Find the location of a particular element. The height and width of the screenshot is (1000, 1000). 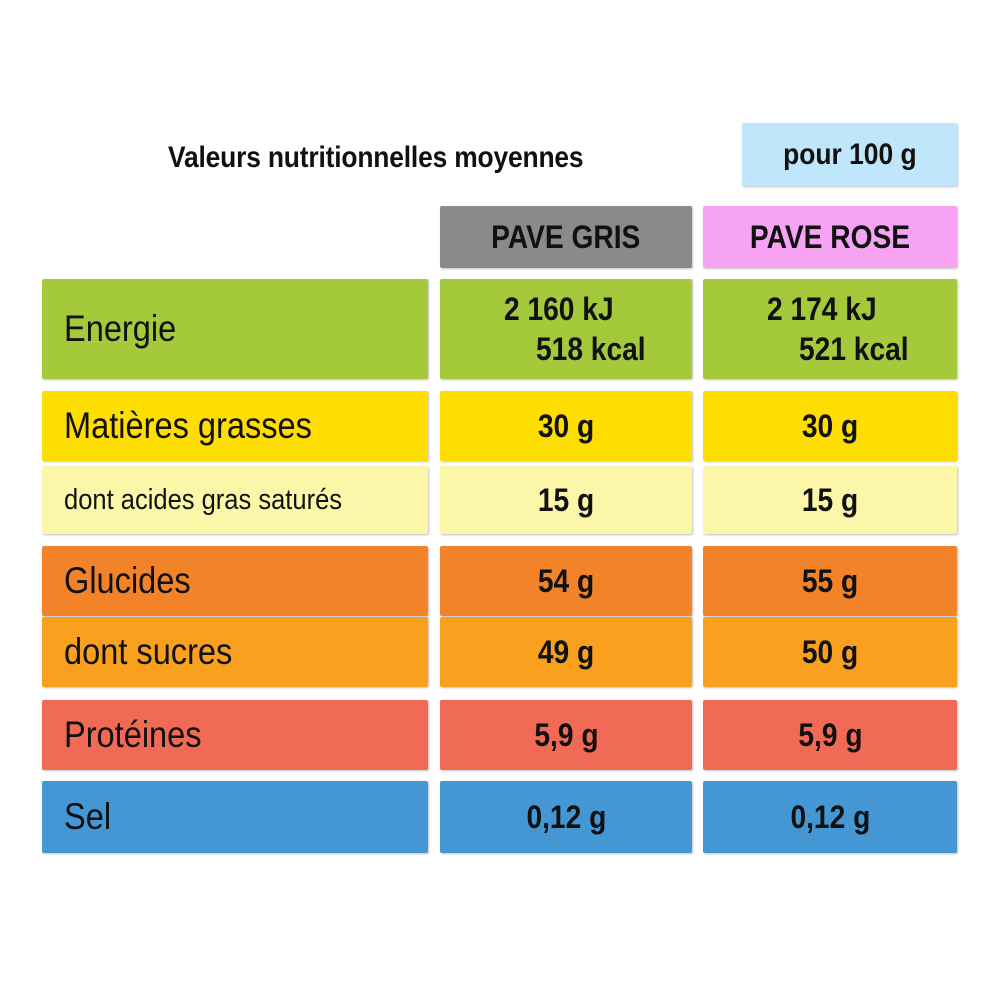

row-label-matieres-grasses: Matières grasses is located at coordinates (235, 426).